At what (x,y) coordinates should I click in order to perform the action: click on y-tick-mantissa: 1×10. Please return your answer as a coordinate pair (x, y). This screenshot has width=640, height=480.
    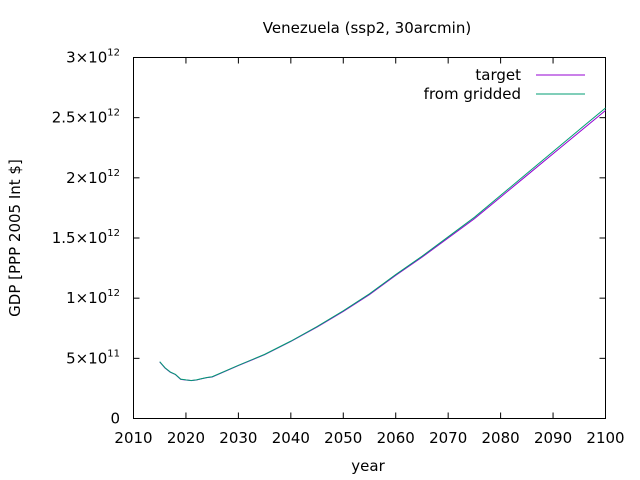
    Looking at the image, I should click on (86, 298).